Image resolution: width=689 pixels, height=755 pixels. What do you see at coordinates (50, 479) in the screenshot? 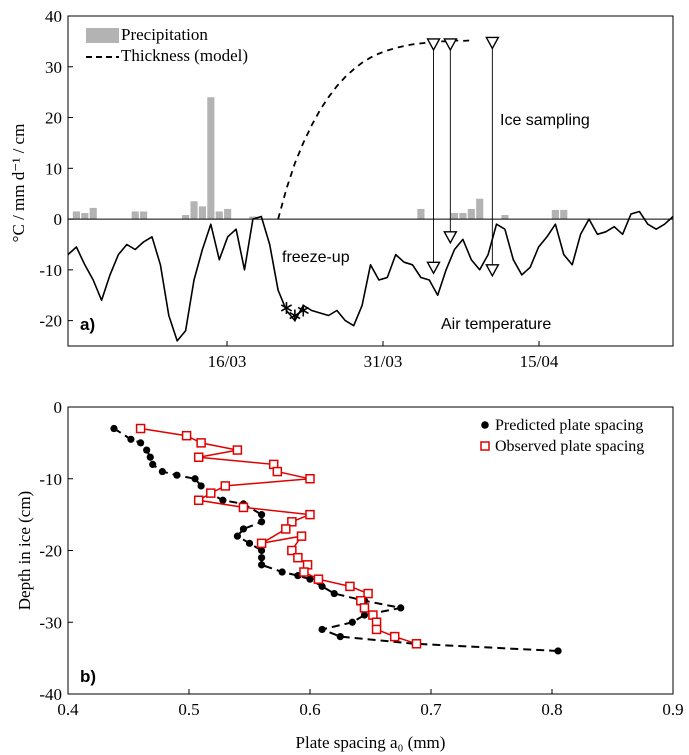
I see `y-tick-label: -10` at bounding box center [50, 479].